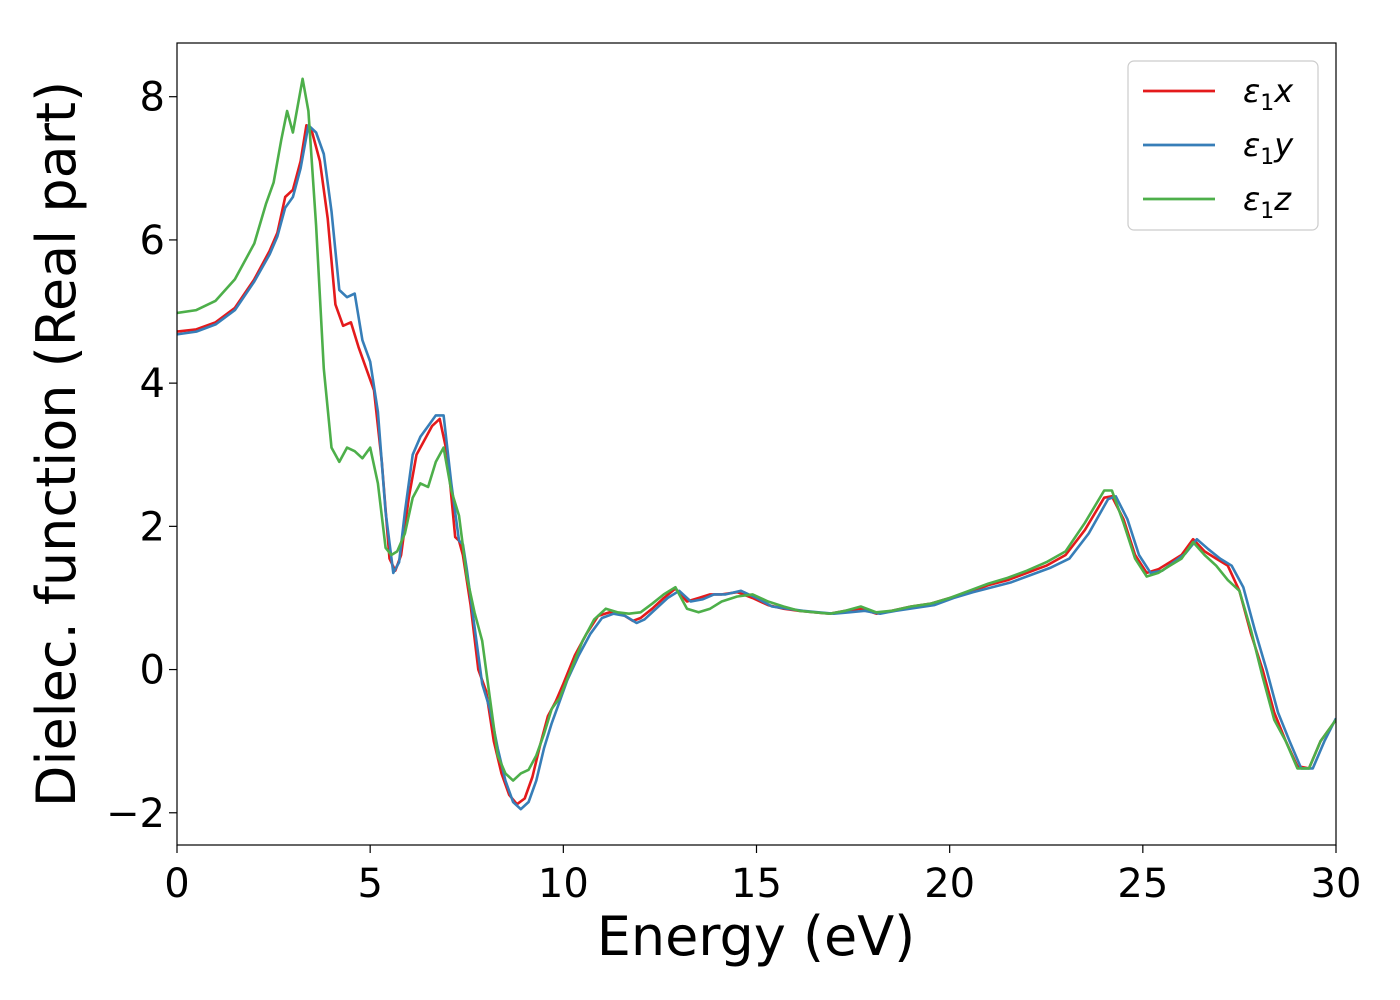 Image resolution: width=1400 pixels, height=1000 pixels. I want to click on y-tick-label: 2, so click(152, 527).